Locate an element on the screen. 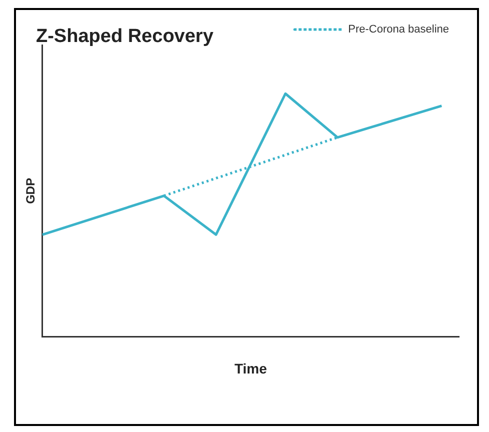  x-axis-title: Time is located at coordinates (251, 368).